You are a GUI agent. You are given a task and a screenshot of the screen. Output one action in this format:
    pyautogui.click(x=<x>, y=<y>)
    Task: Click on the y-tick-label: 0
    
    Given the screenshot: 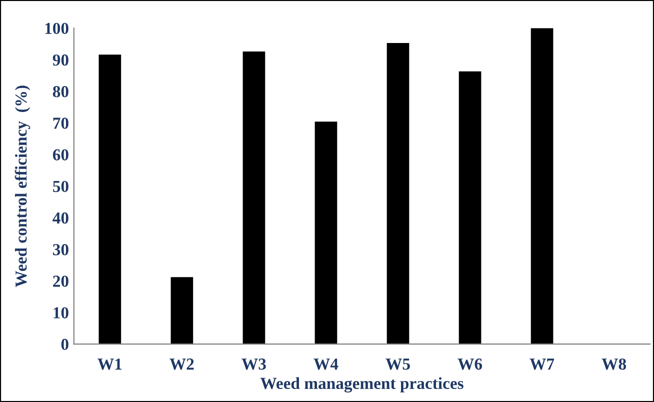 What is the action you would take?
    pyautogui.click(x=64, y=344)
    